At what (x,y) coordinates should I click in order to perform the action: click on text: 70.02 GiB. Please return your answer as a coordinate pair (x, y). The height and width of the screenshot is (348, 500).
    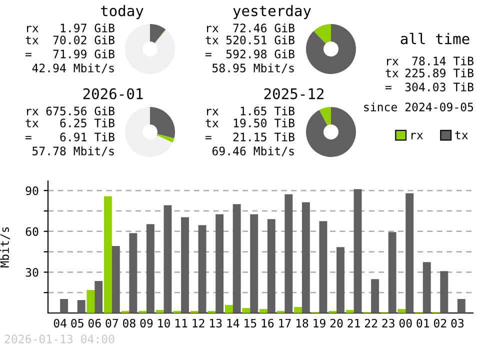
    Looking at the image, I should click on (83, 39).